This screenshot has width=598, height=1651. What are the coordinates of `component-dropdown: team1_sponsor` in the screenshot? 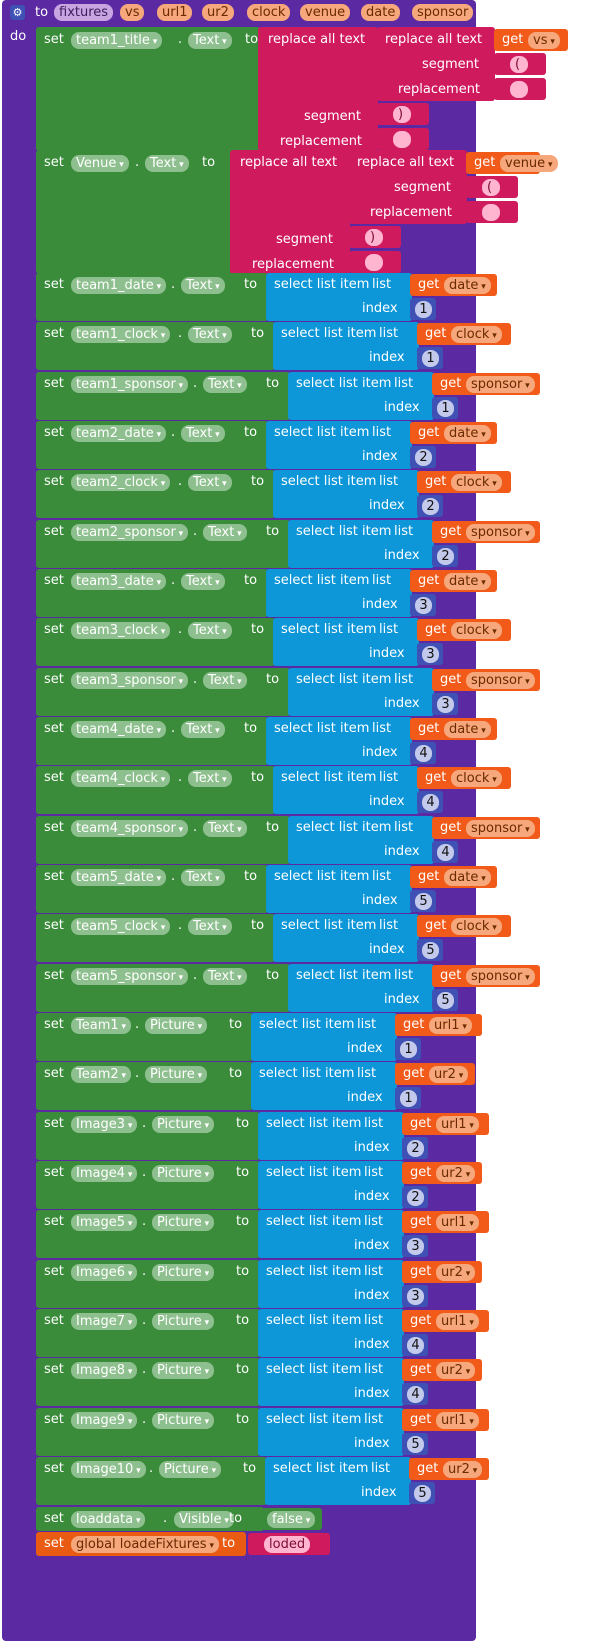 It's located at (130, 384).